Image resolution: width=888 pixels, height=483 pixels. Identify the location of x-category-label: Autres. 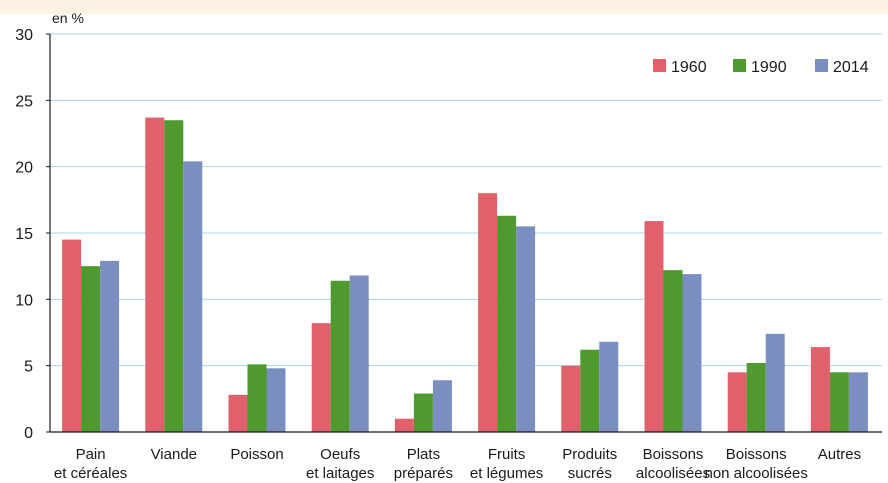
(839, 454).